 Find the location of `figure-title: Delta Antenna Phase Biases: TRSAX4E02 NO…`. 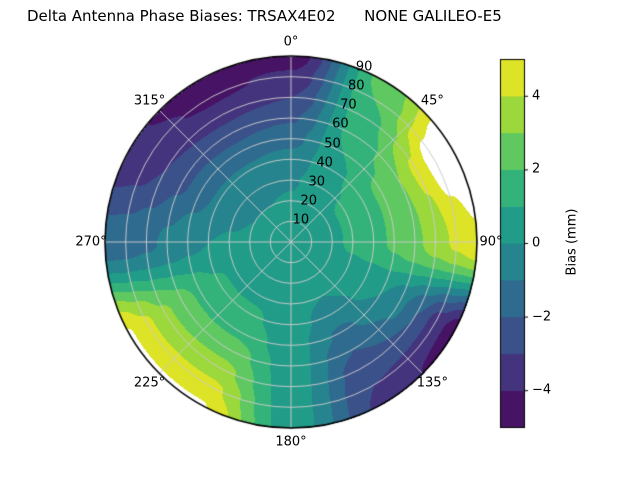

figure-title: Delta Antenna Phase Biases: TRSAX4E02 NO… is located at coordinates (264, 16).